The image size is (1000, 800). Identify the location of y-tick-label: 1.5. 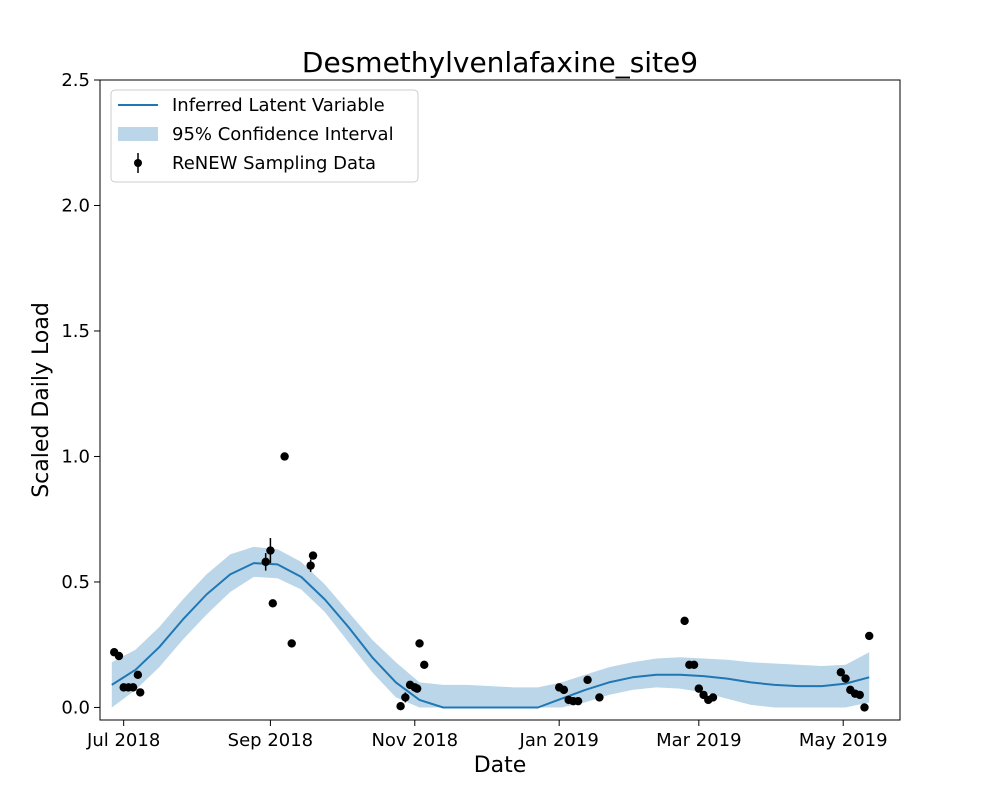
(75, 331).